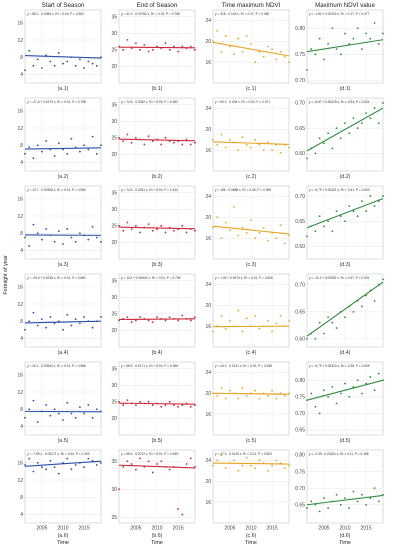 Image resolution: width=405 pixels, height=550 pixels. I want to click on panel-label: (b.3), so click(157, 265).